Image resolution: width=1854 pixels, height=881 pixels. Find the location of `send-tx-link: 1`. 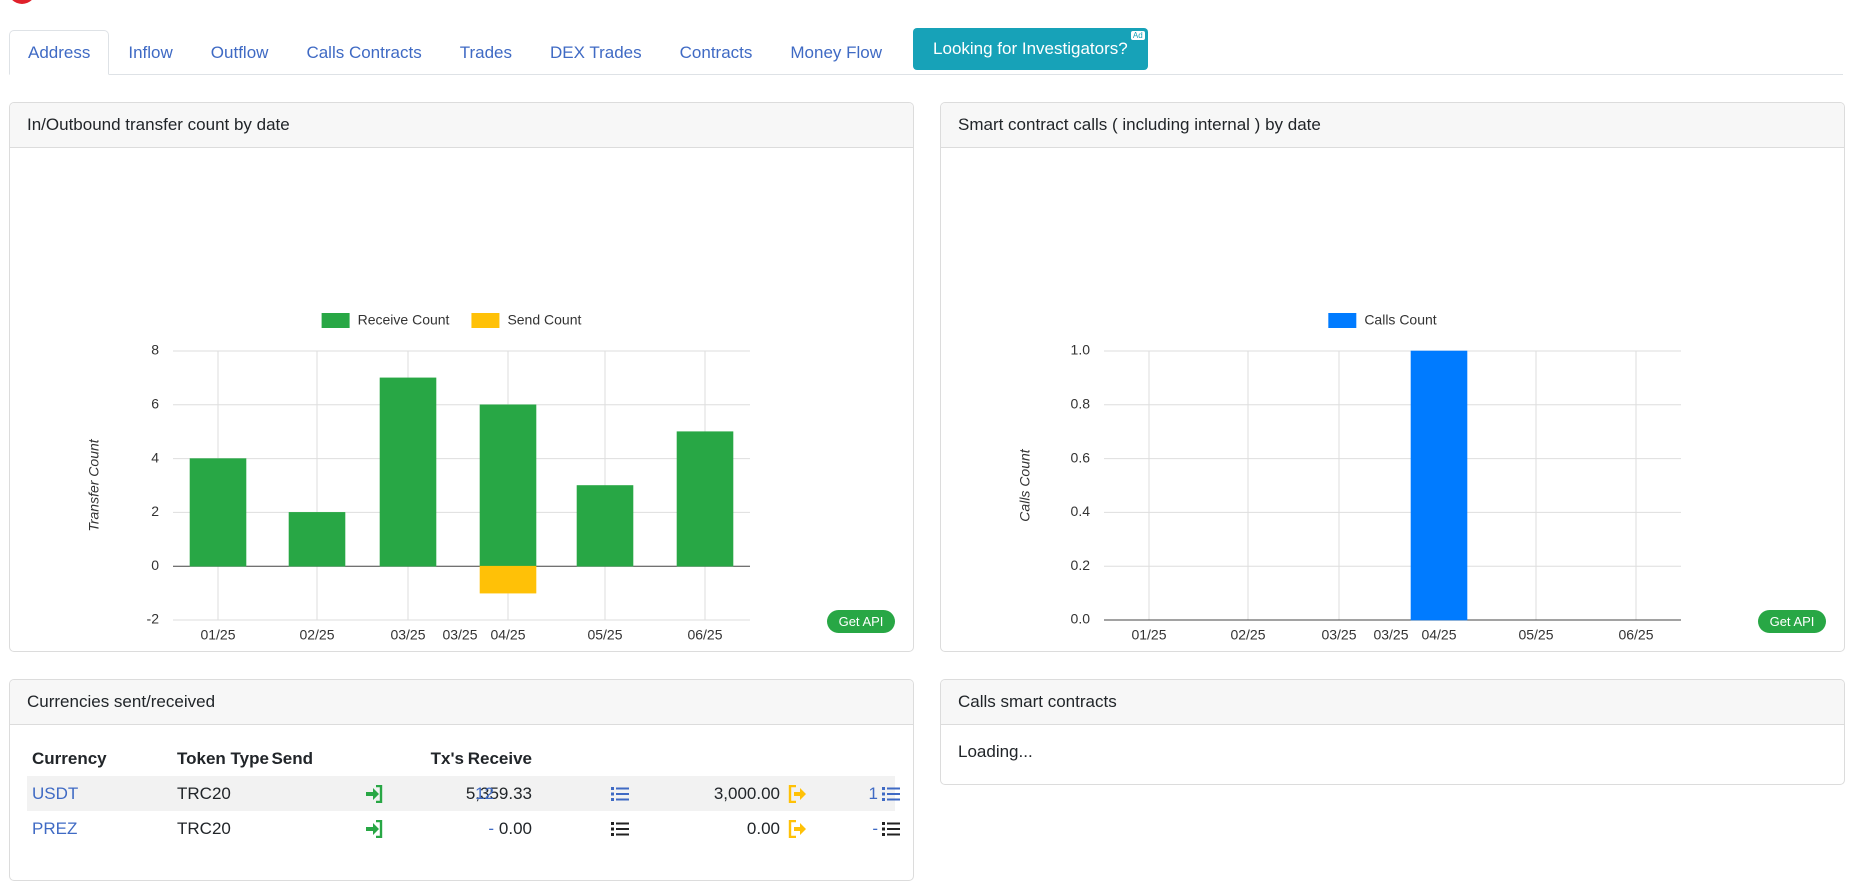

send-tx-link: 1 is located at coordinates (873, 793).